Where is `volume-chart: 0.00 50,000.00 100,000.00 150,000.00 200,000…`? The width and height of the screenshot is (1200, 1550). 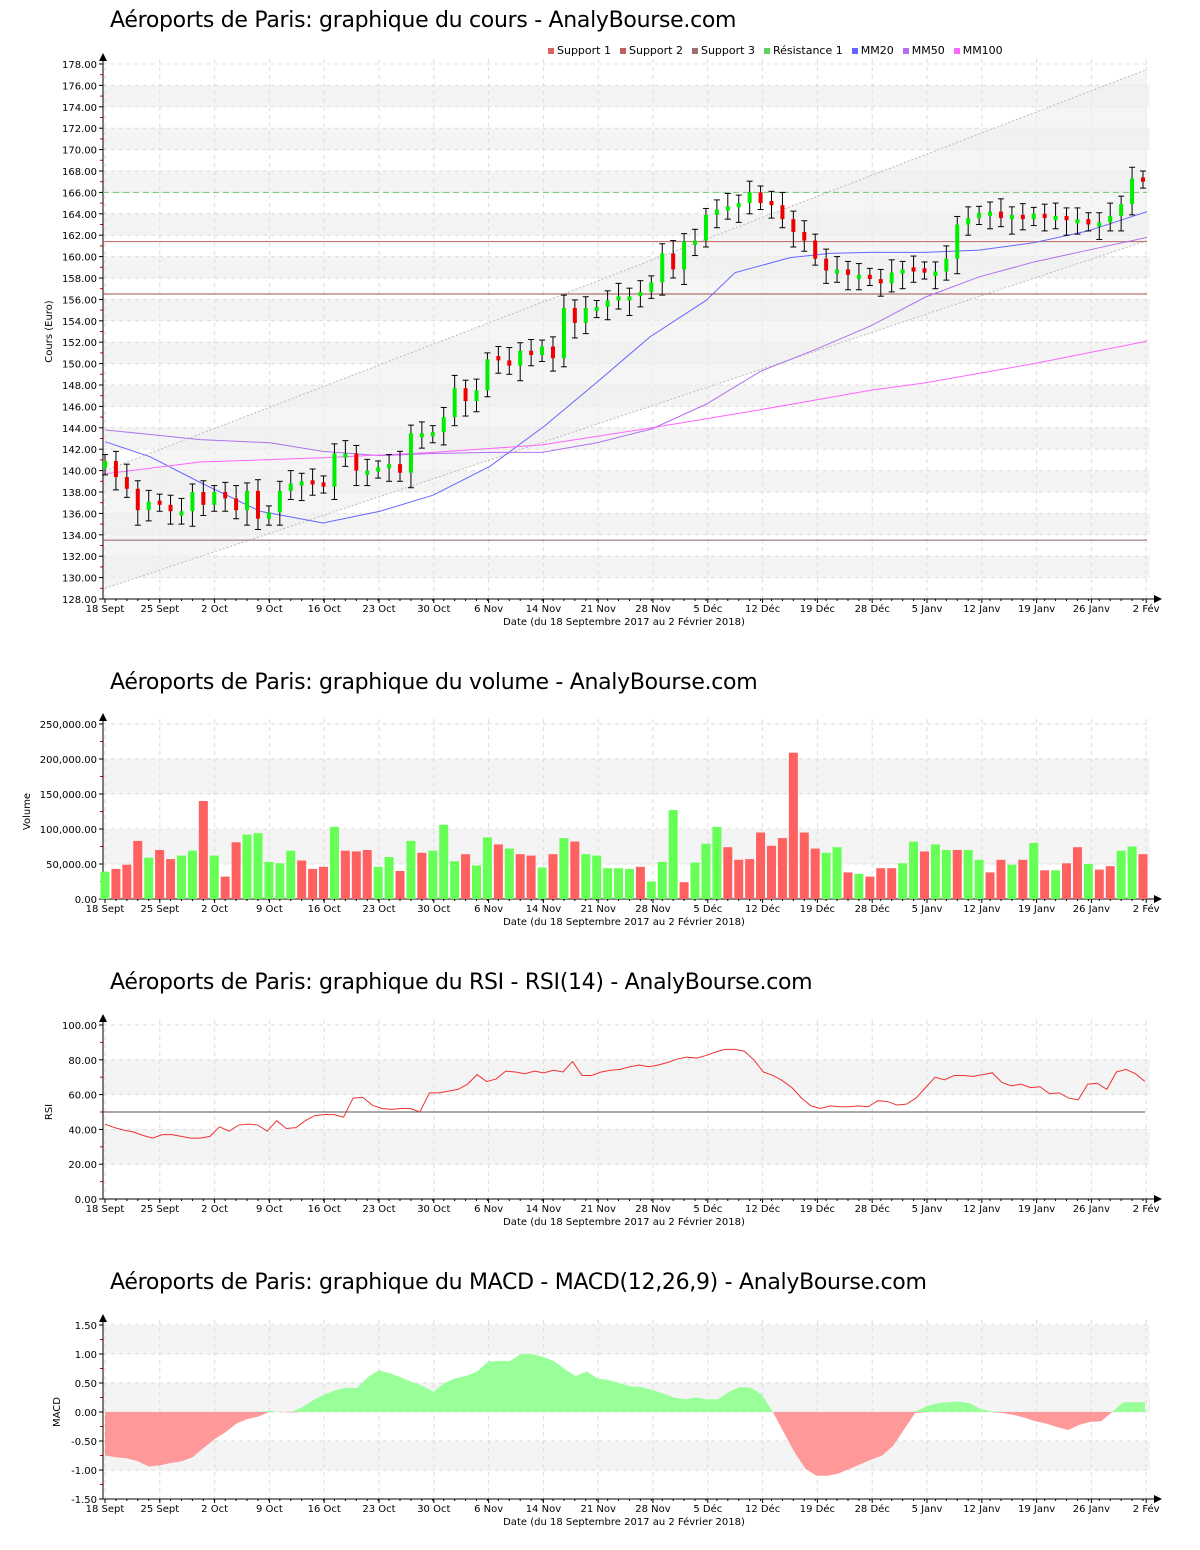 volume-chart: 0.00 50,000.00 100,000.00 150,000.00 200,000… is located at coordinates (592, 820).